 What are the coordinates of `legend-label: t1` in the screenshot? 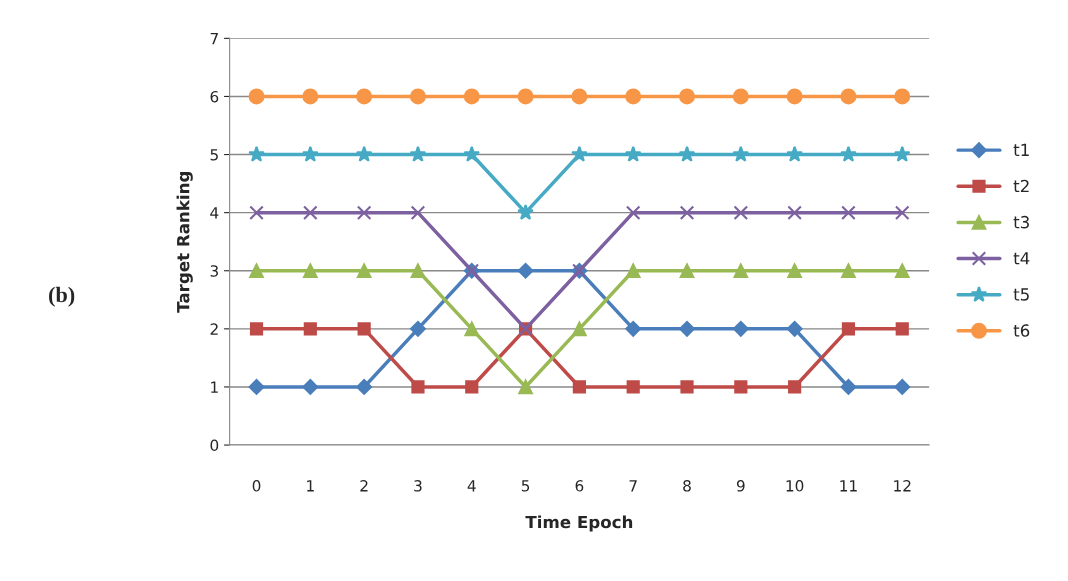 It's located at (1021, 149).